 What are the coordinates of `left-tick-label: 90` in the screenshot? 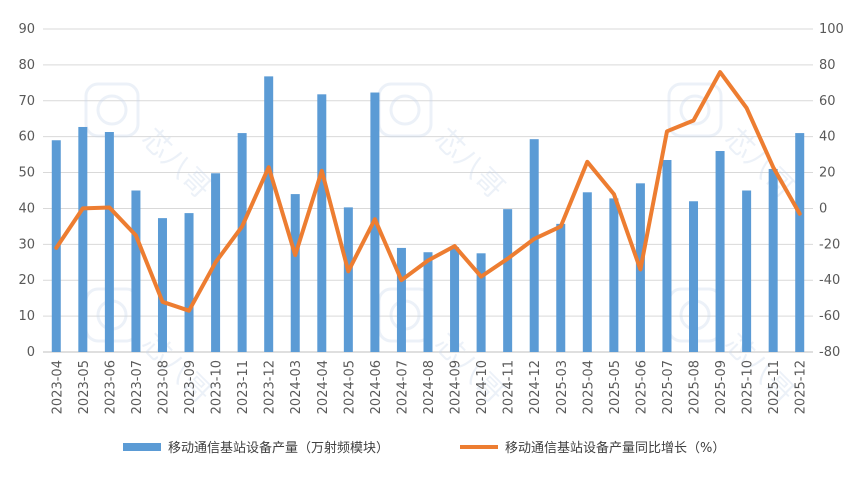 It's located at (26, 29).